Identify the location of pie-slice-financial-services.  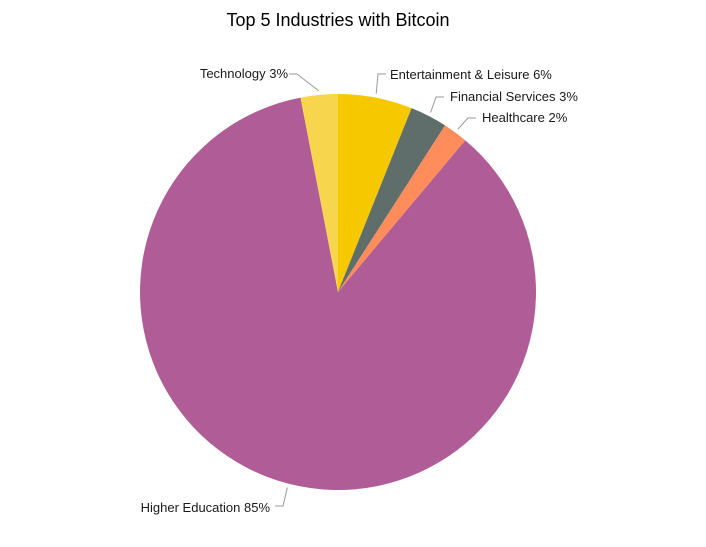
(392, 200).